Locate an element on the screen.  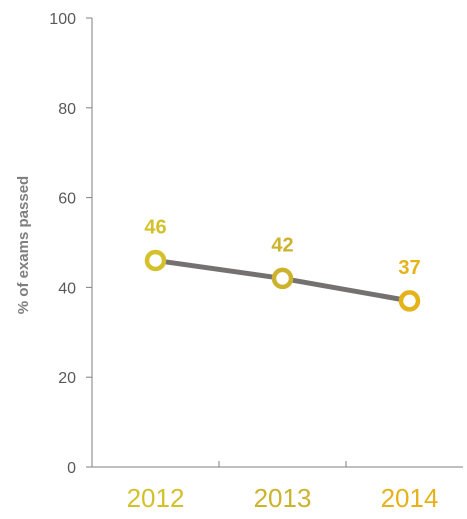
y-tick-label: 20 is located at coordinates (67, 378).